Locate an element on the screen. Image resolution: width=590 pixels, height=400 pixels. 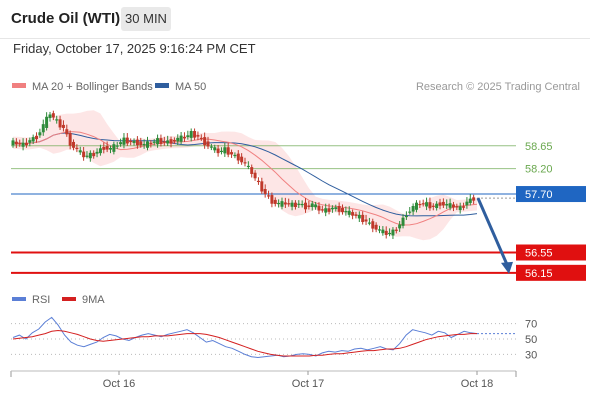
level-label-58.20: 58.20 is located at coordinates (539, 170).